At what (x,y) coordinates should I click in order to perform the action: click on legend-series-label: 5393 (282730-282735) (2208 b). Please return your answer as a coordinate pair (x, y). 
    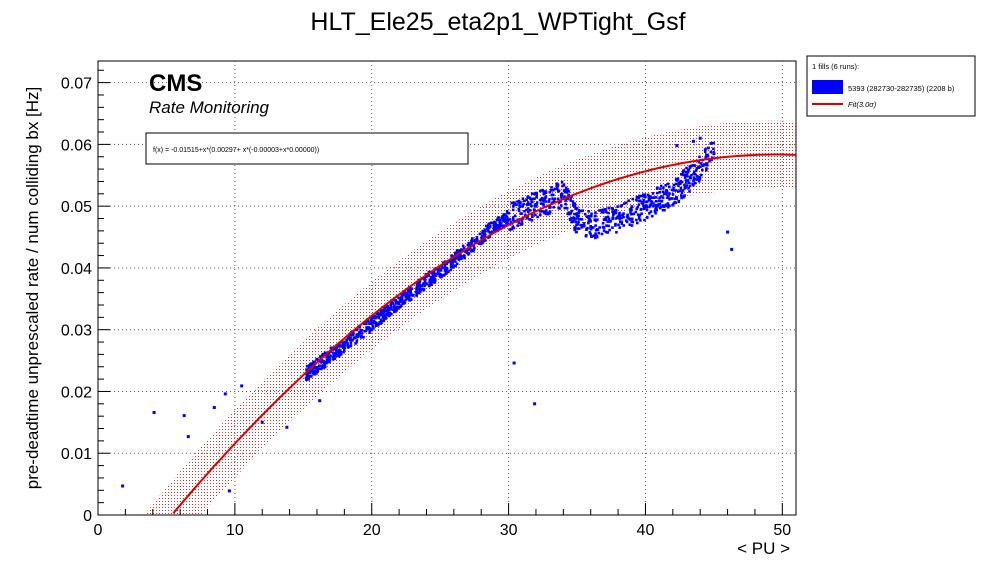
    Looking at the image, I should click on (901, 88).